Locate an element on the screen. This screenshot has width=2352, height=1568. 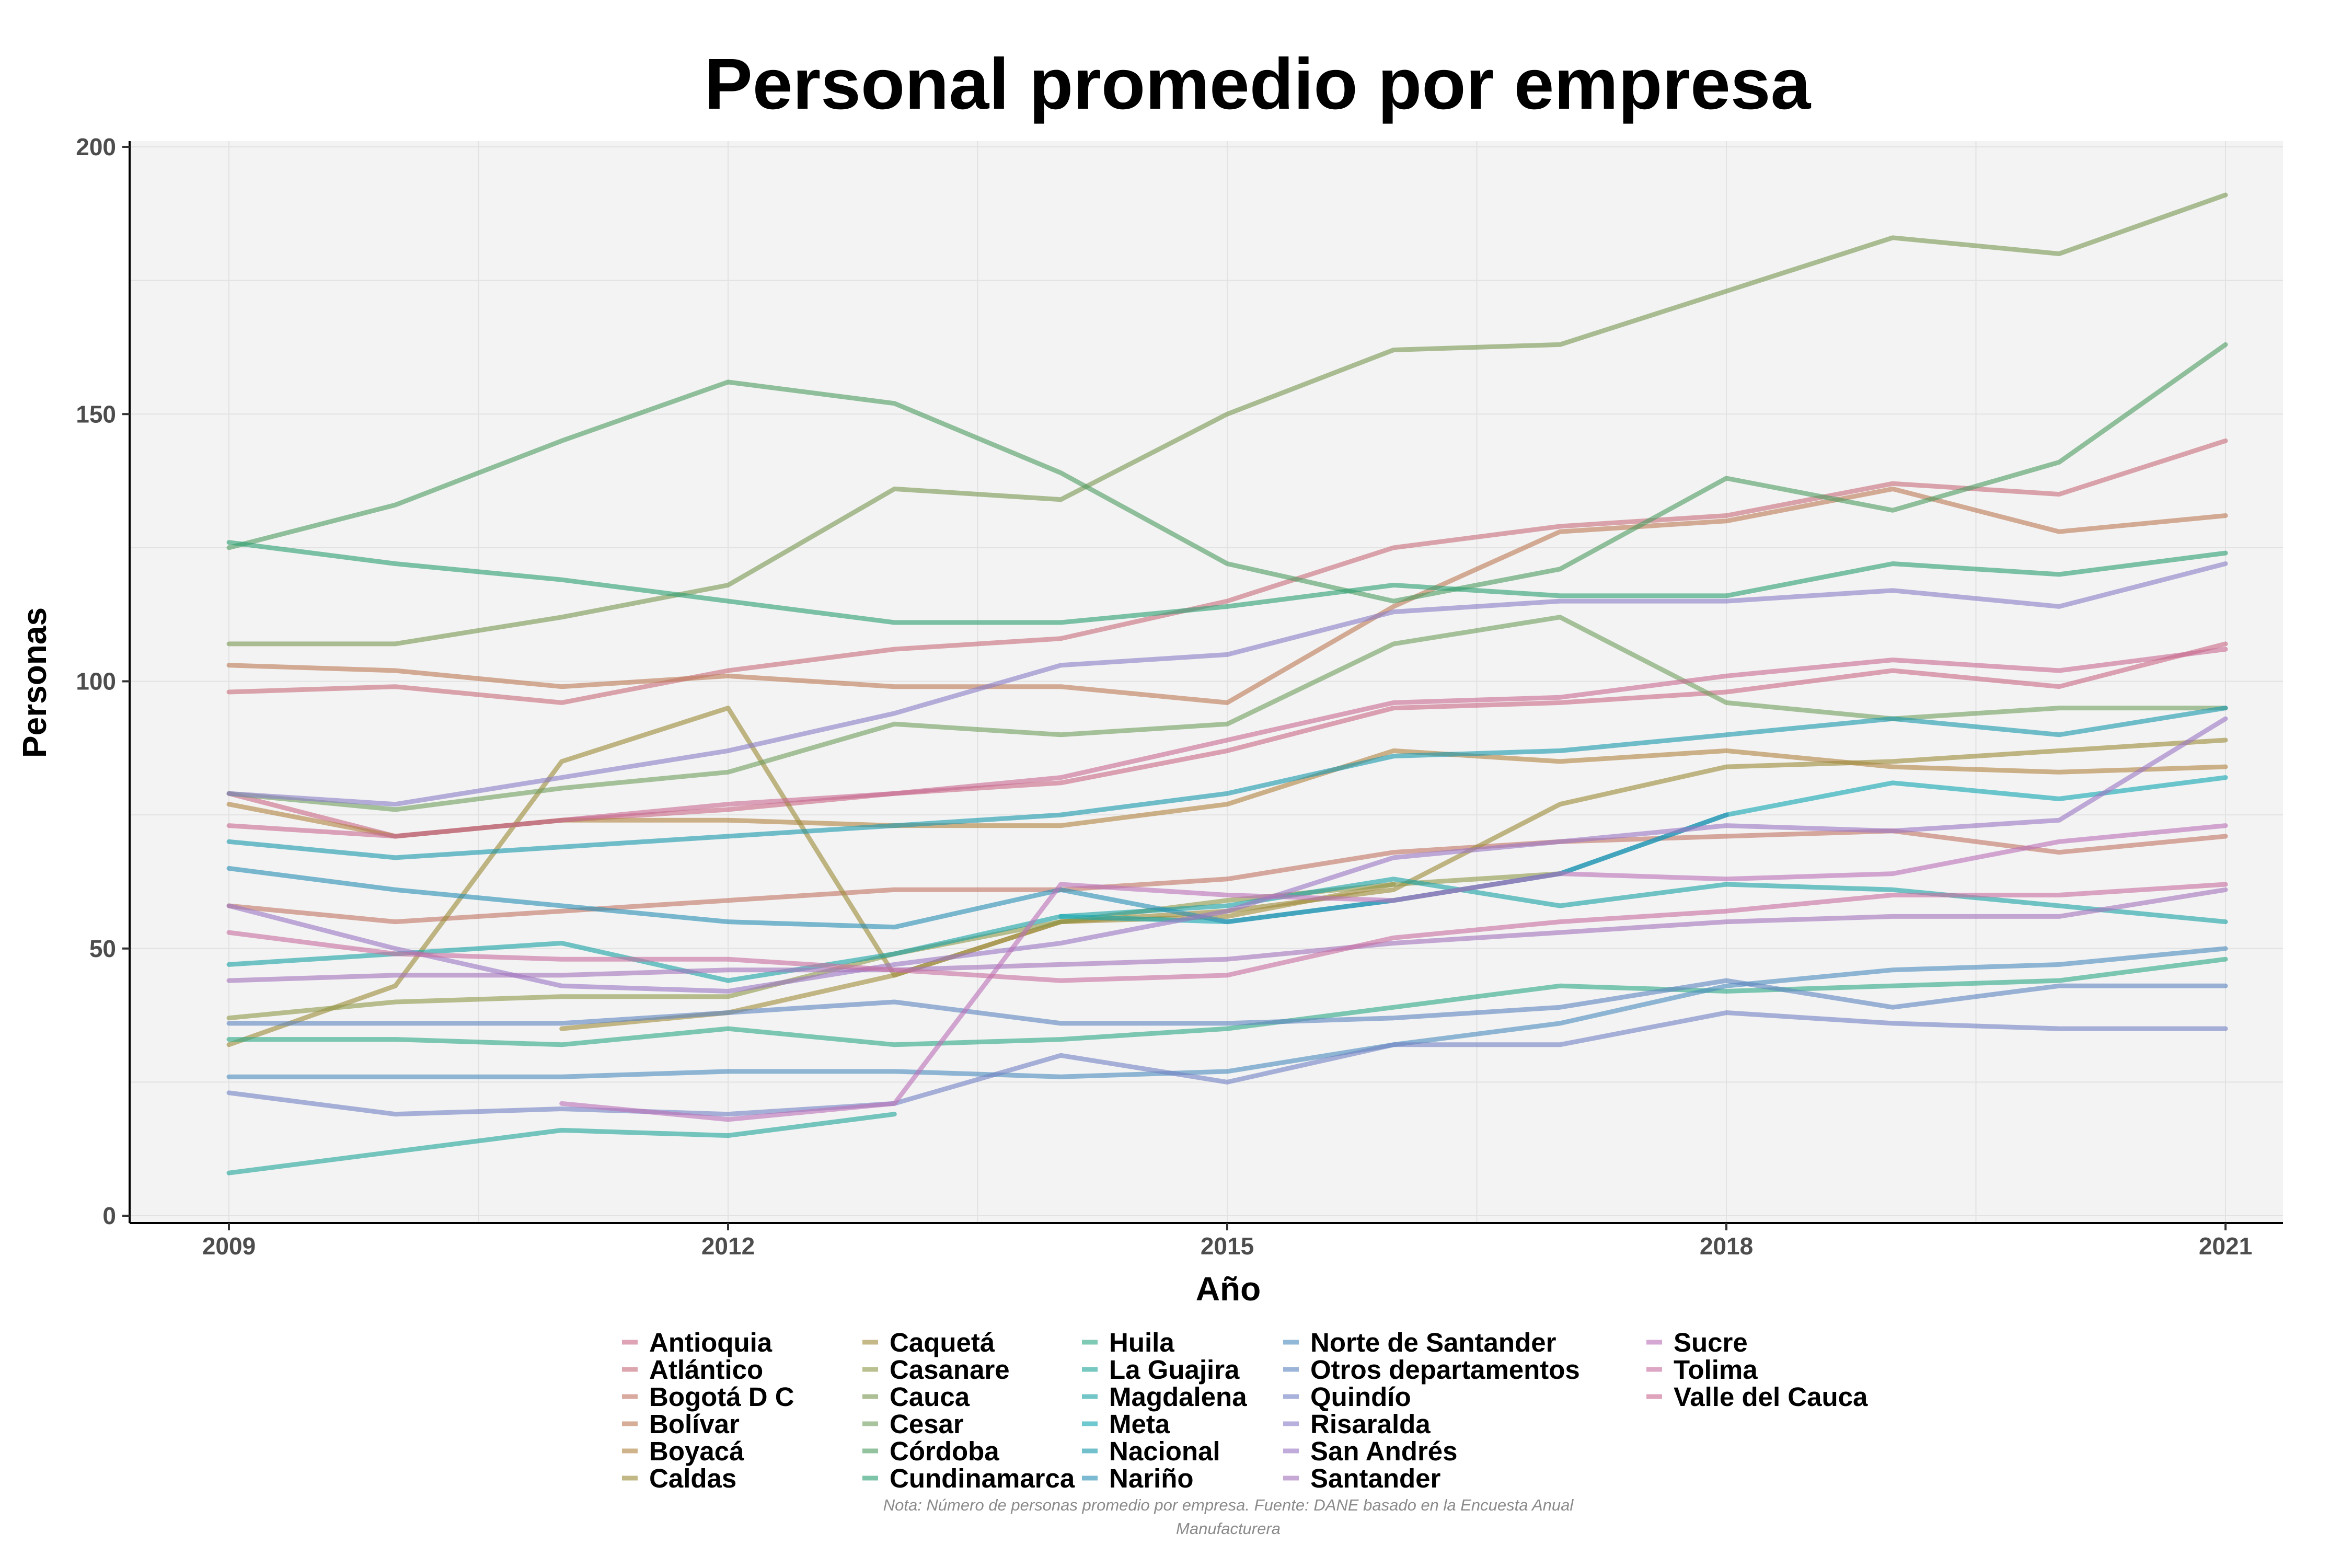
y-axis-ticks: 0 50 100 150 200 is located at coordinates (103, 681).